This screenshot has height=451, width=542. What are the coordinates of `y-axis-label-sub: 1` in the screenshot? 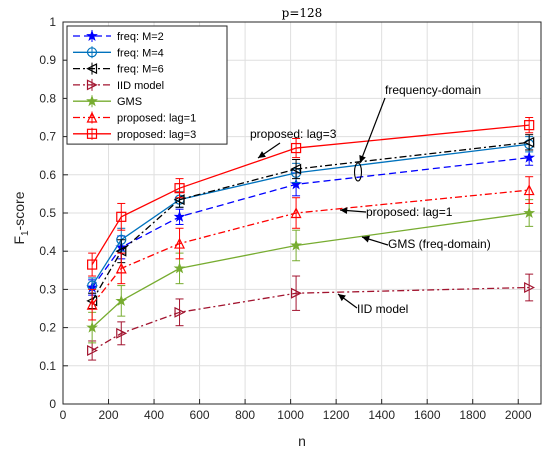 It's located at (25, 233).